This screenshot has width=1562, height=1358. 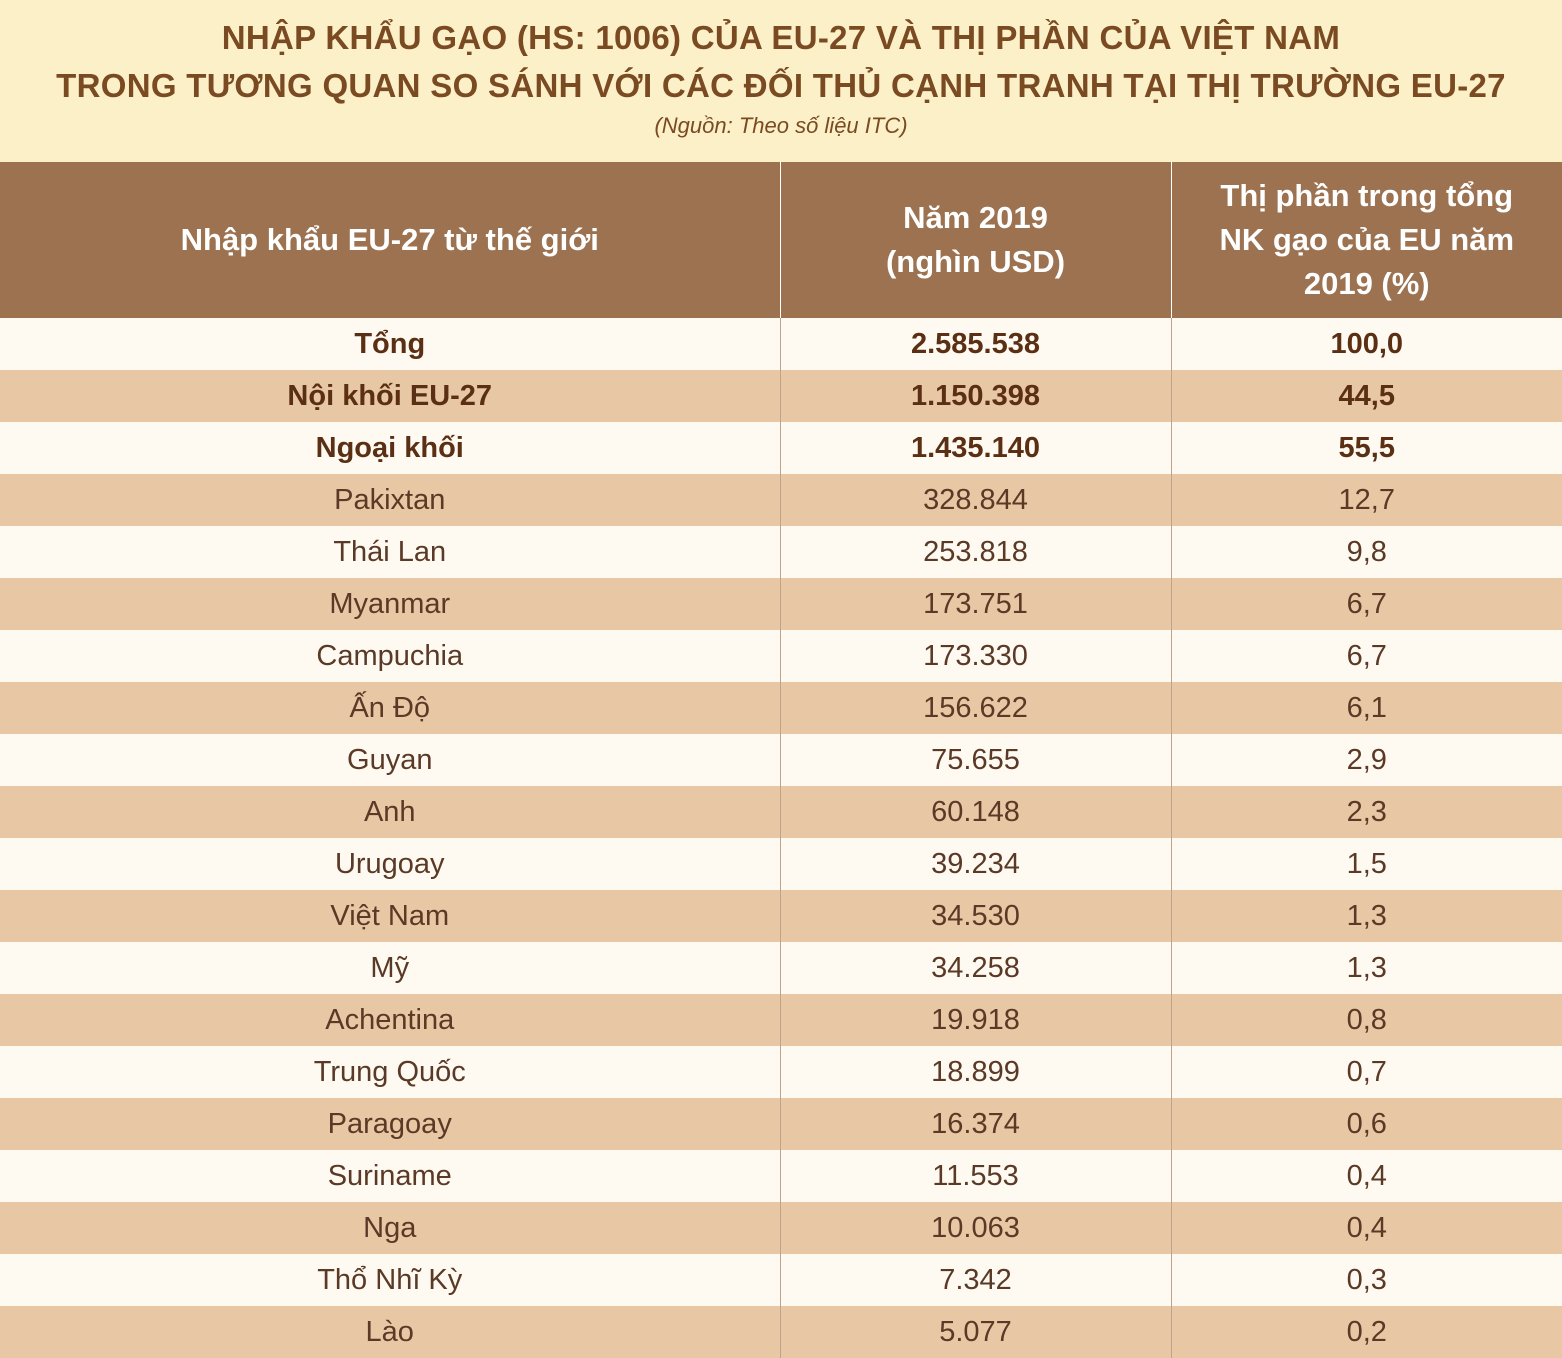 What do you see at coordinates (975, 1228) in the screenshot?
I see `import-value-cell: 10.063` at bounding box center [975, 1228].